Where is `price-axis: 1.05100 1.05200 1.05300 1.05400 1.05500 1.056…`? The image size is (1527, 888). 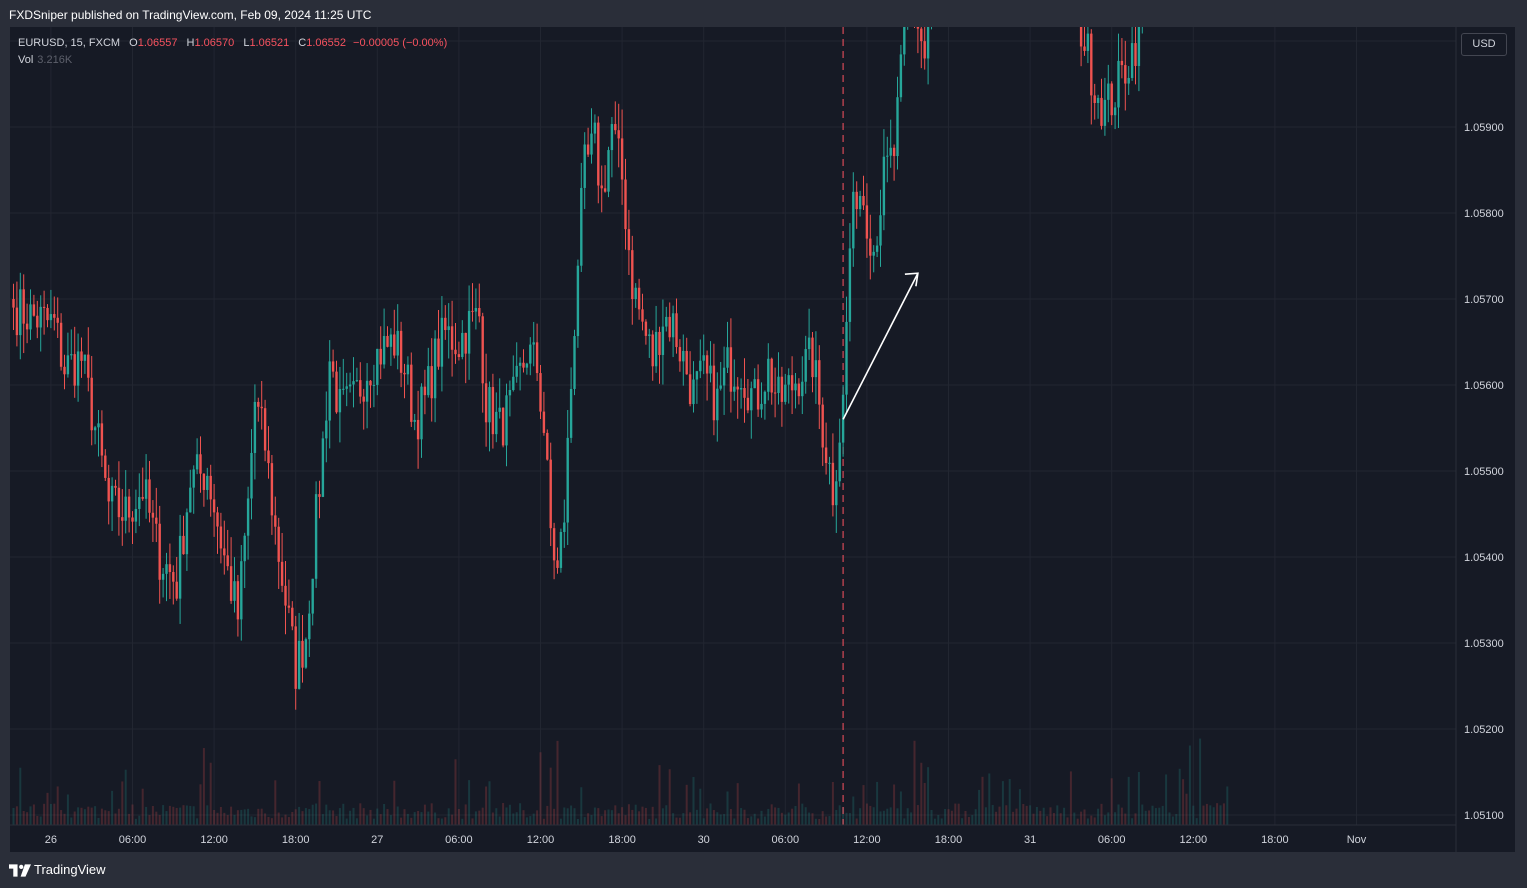
price-axis: 1.05100 1.05200 1.05300 1.05400 1.05500 1.056… is located at coordinates (1484, 424).